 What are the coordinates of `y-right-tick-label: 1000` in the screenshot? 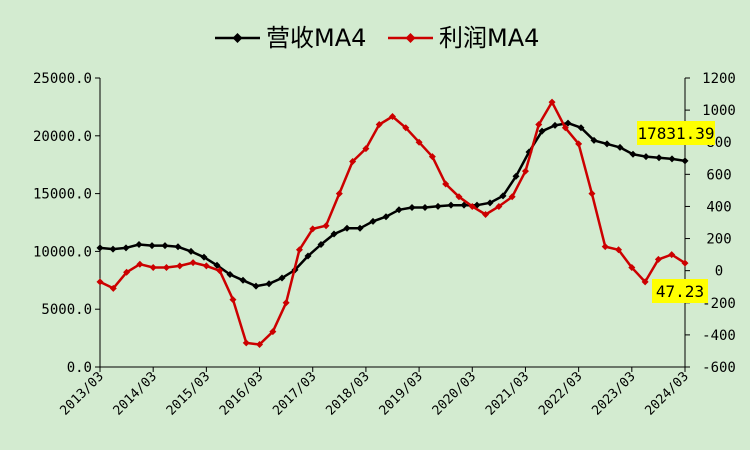 It's located at (719, 111).